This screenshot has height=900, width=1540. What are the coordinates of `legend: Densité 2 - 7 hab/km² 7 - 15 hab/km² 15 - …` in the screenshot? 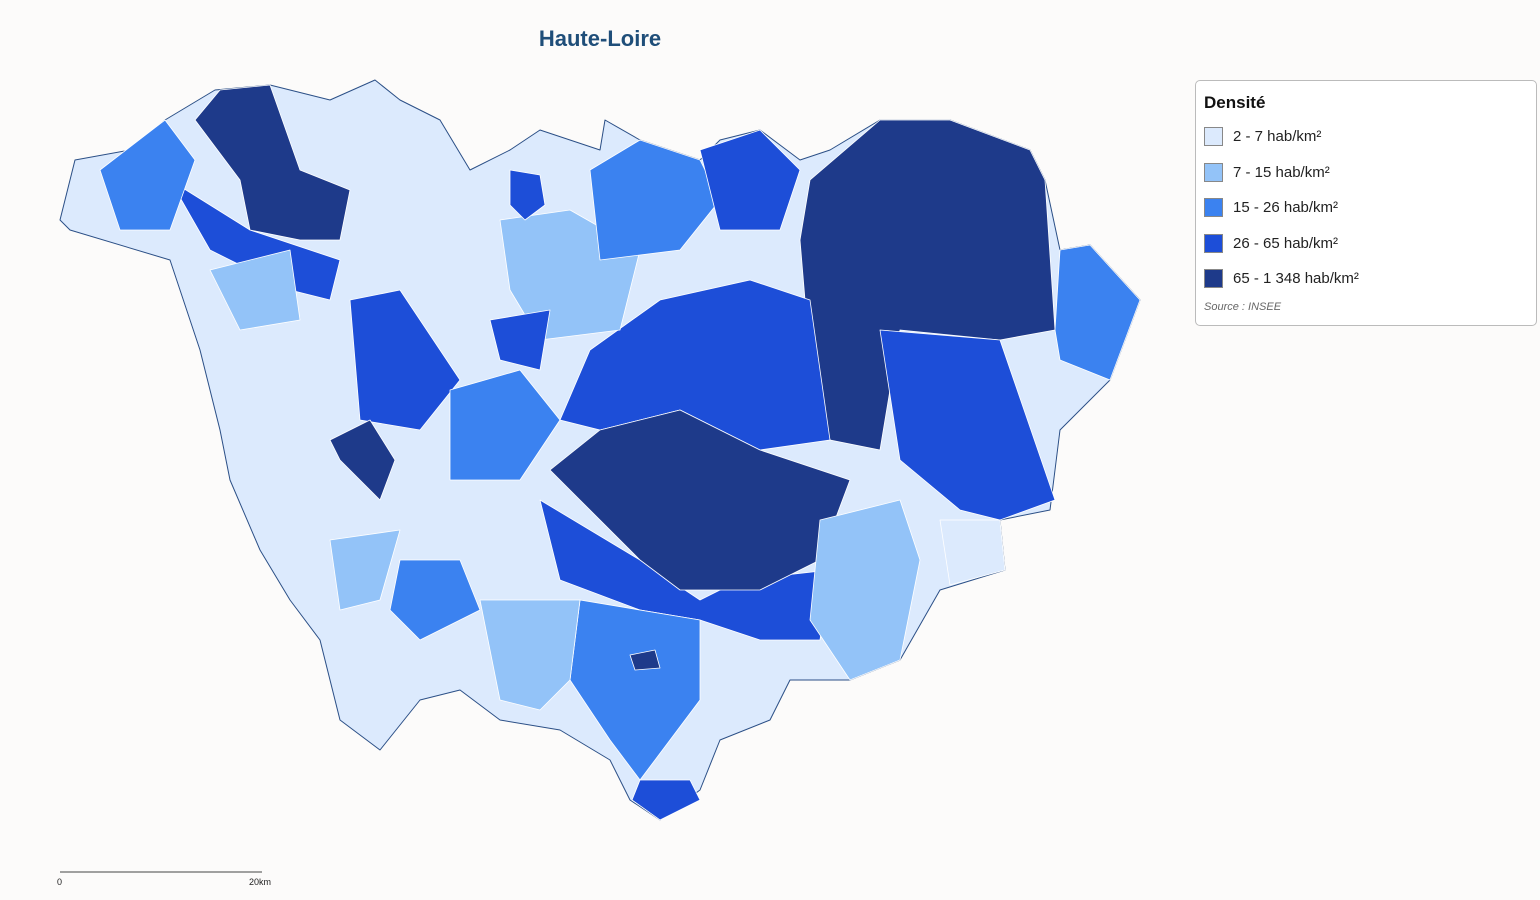 It's located at (1366, 203).